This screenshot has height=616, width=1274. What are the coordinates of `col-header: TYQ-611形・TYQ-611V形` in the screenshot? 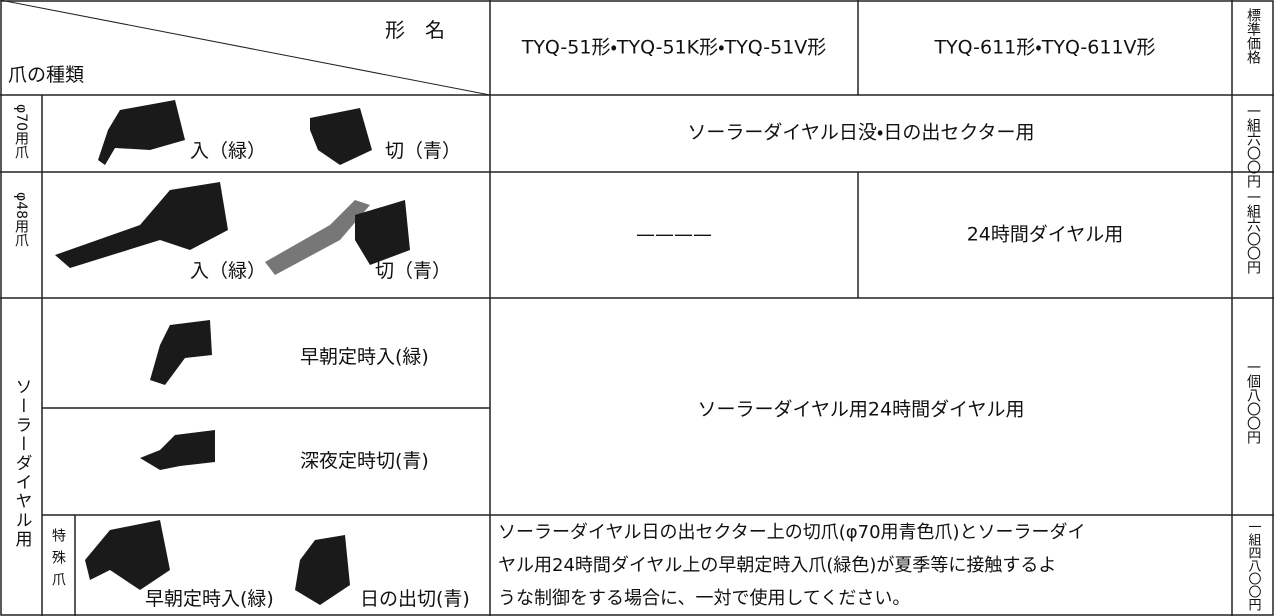 It's located at (1045, 47).